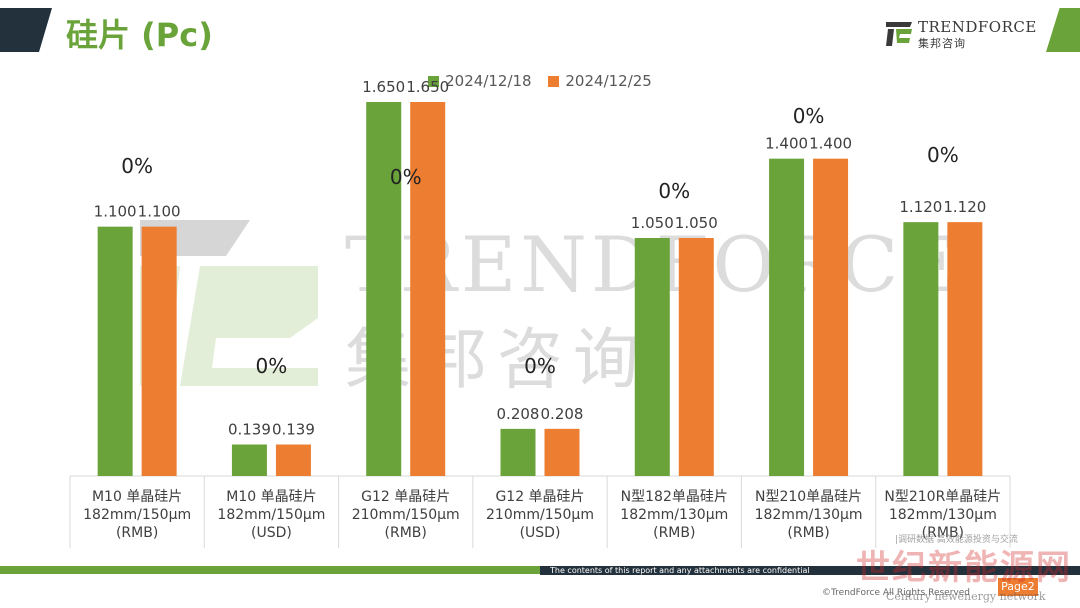 The width and height of the screenshot is (1080, 608). I want to click on category-tick-label: N型210单晶硅片, so click(808, 497).